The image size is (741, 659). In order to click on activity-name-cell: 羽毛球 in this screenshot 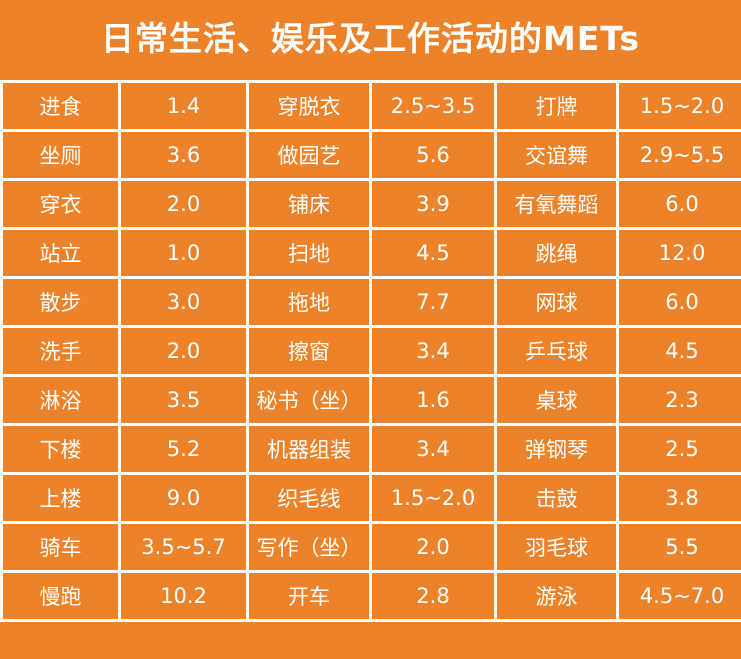, I will do `click(556, 547)`.